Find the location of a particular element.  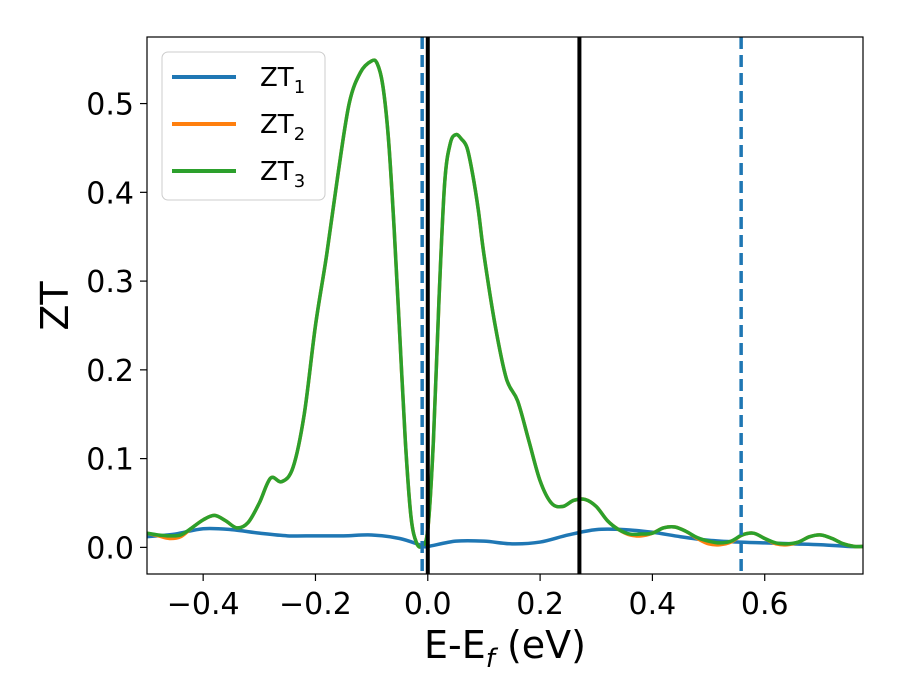

y-axis-label: ZT is located at coordinates (55, 306).